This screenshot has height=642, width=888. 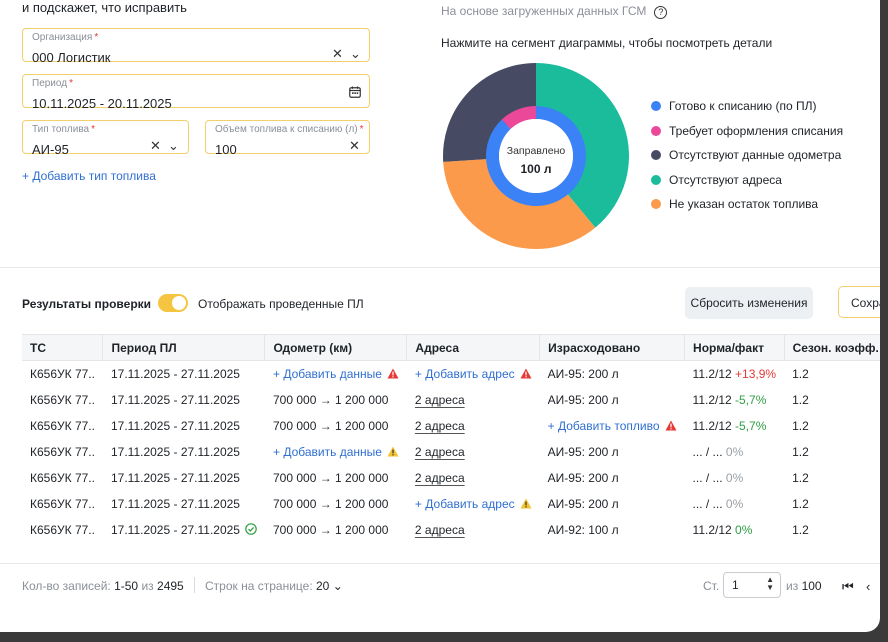 I want to click on legend-item: Не указан остаток топлива, so click(x=747, y=204).